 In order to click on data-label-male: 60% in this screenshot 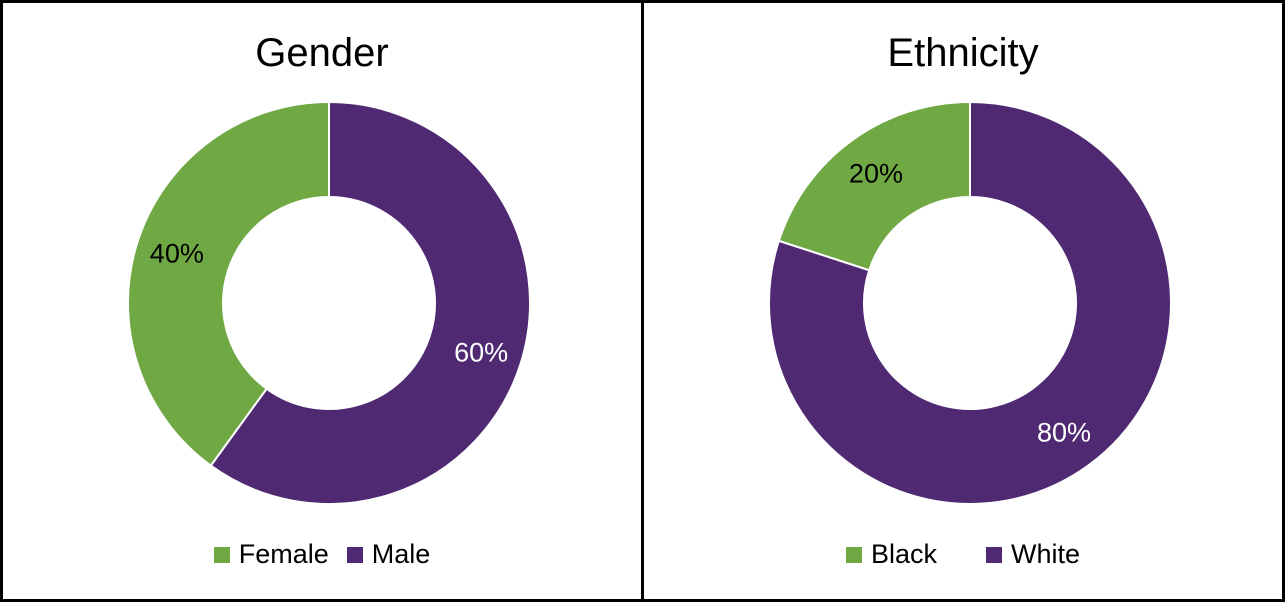, I will do `click(481, 352)`.